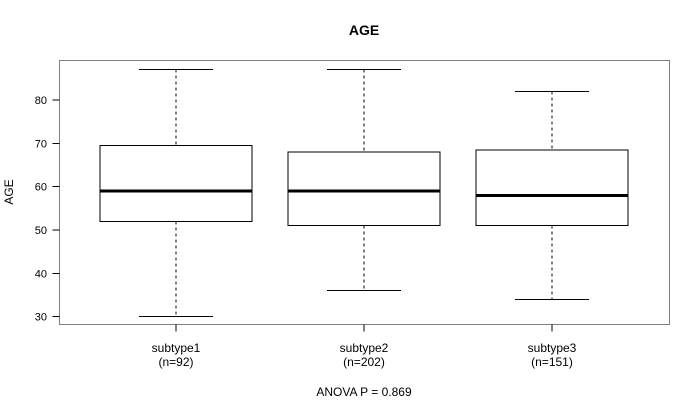 Image resolution: width=700 pixels, height=400 pixels. I want to click on chart-title: AGE, so click(364, 30).